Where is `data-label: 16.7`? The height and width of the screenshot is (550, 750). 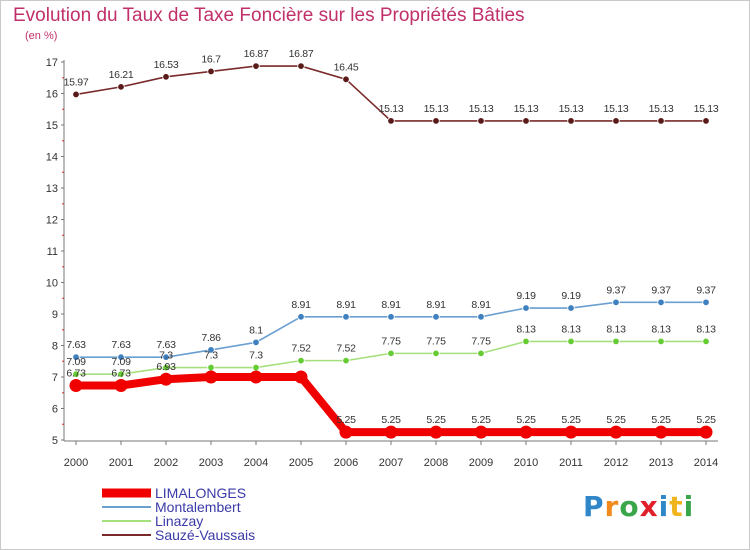 data-label: 16.7 is located at coordinates (211, 59).